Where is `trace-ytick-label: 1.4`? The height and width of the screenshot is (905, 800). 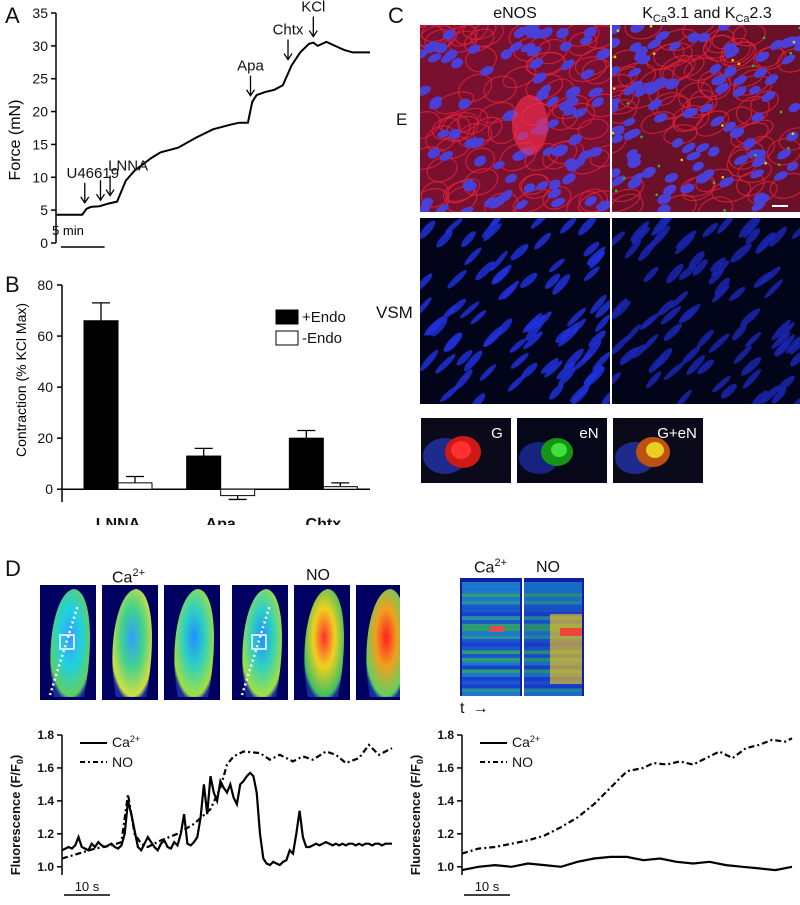 trace-ytick-label: 1.4 is located at coordinates (45, 801).